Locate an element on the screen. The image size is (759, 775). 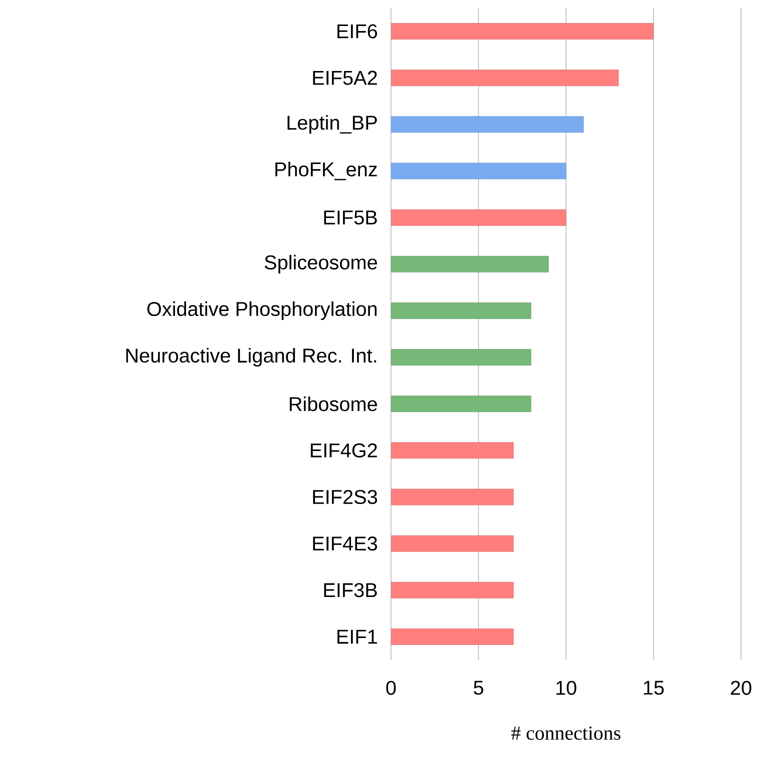
y-tick-label: Neuroactive Ligand Rec. Int. is located at coordinates (251, 357).